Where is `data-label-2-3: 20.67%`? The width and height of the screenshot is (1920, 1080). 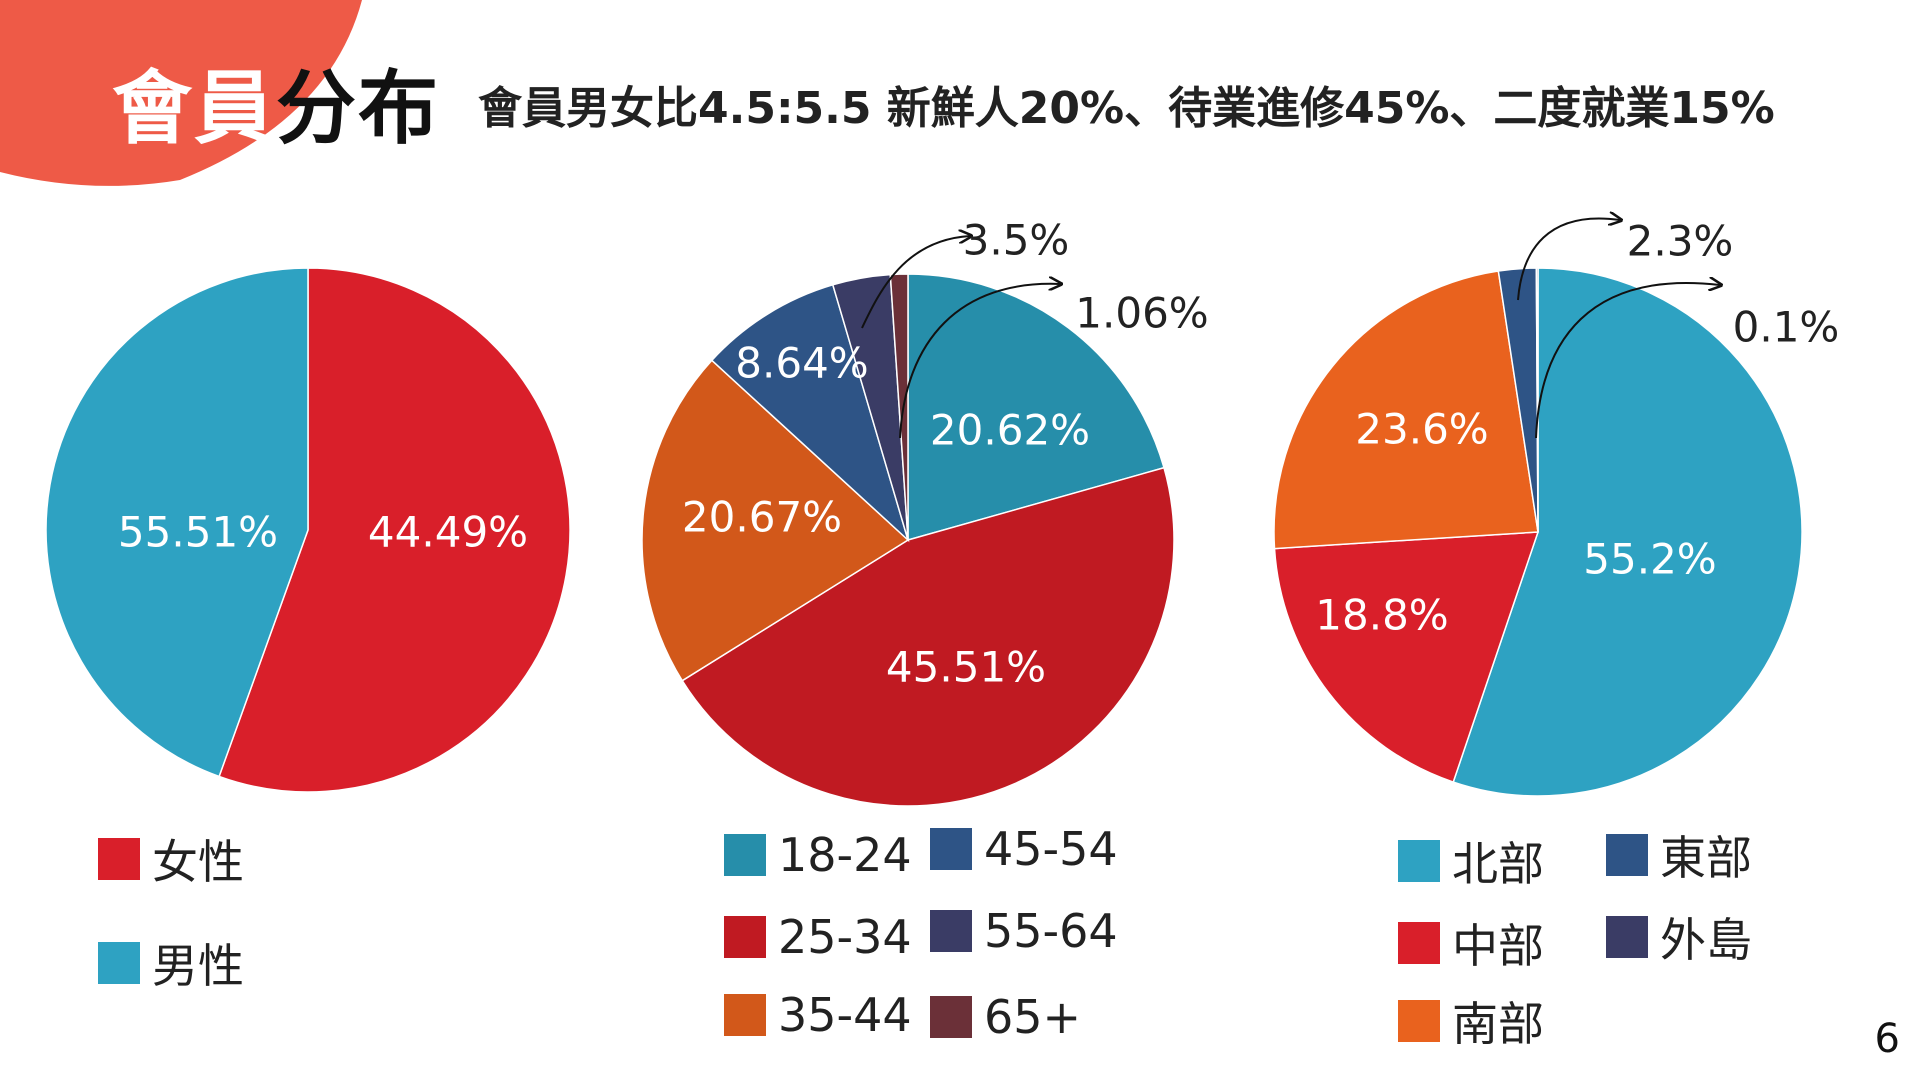
data-label-2-3: 20.67% is located at coordinates (762, 517).